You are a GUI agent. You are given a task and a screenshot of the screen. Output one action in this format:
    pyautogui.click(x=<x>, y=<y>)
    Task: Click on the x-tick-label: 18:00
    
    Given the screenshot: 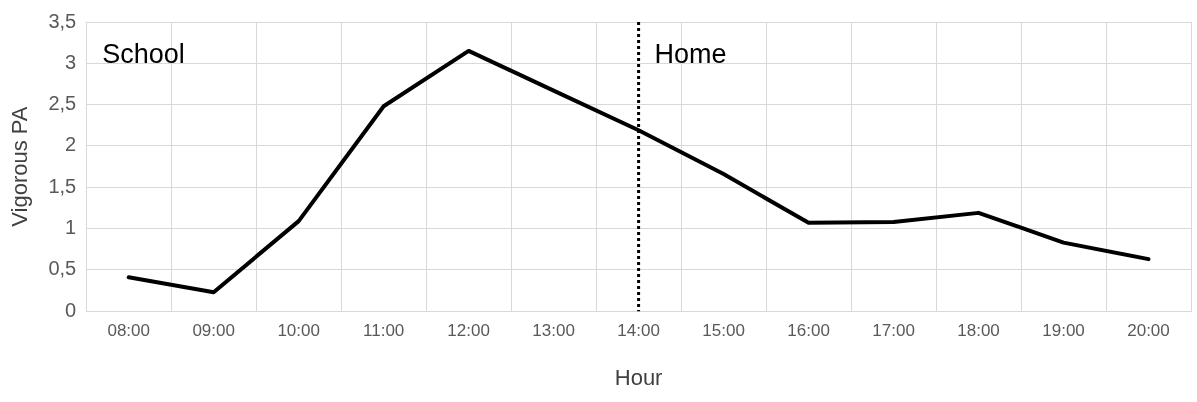 What is the action you would take?
    pyautogui.click(x=978, y=331)
    